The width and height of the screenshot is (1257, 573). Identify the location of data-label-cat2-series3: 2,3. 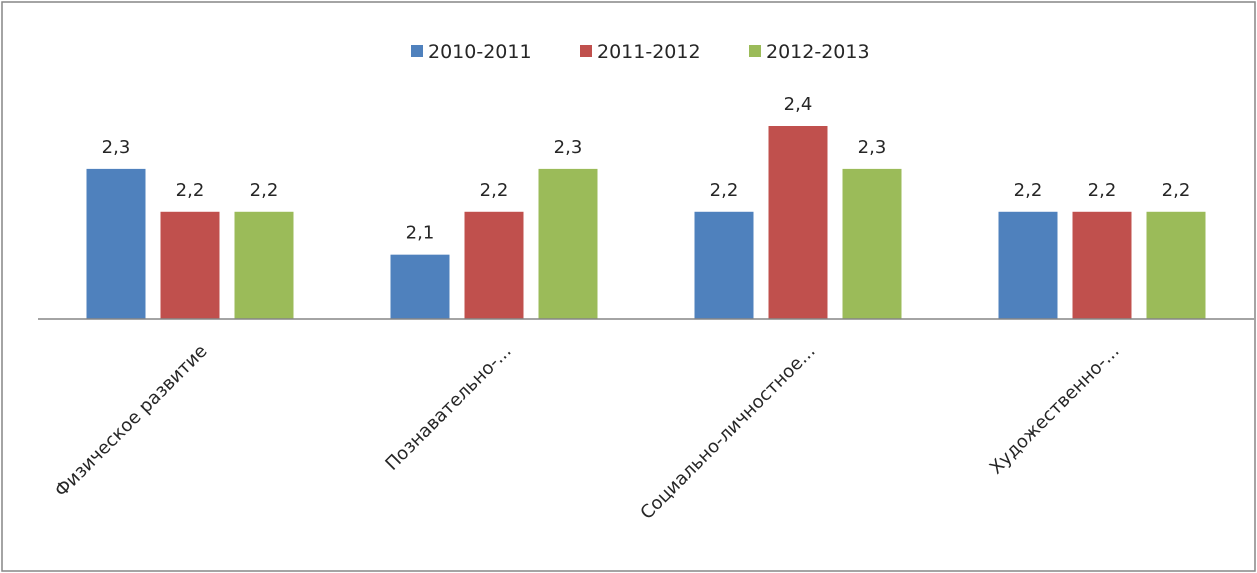
(568, 147).